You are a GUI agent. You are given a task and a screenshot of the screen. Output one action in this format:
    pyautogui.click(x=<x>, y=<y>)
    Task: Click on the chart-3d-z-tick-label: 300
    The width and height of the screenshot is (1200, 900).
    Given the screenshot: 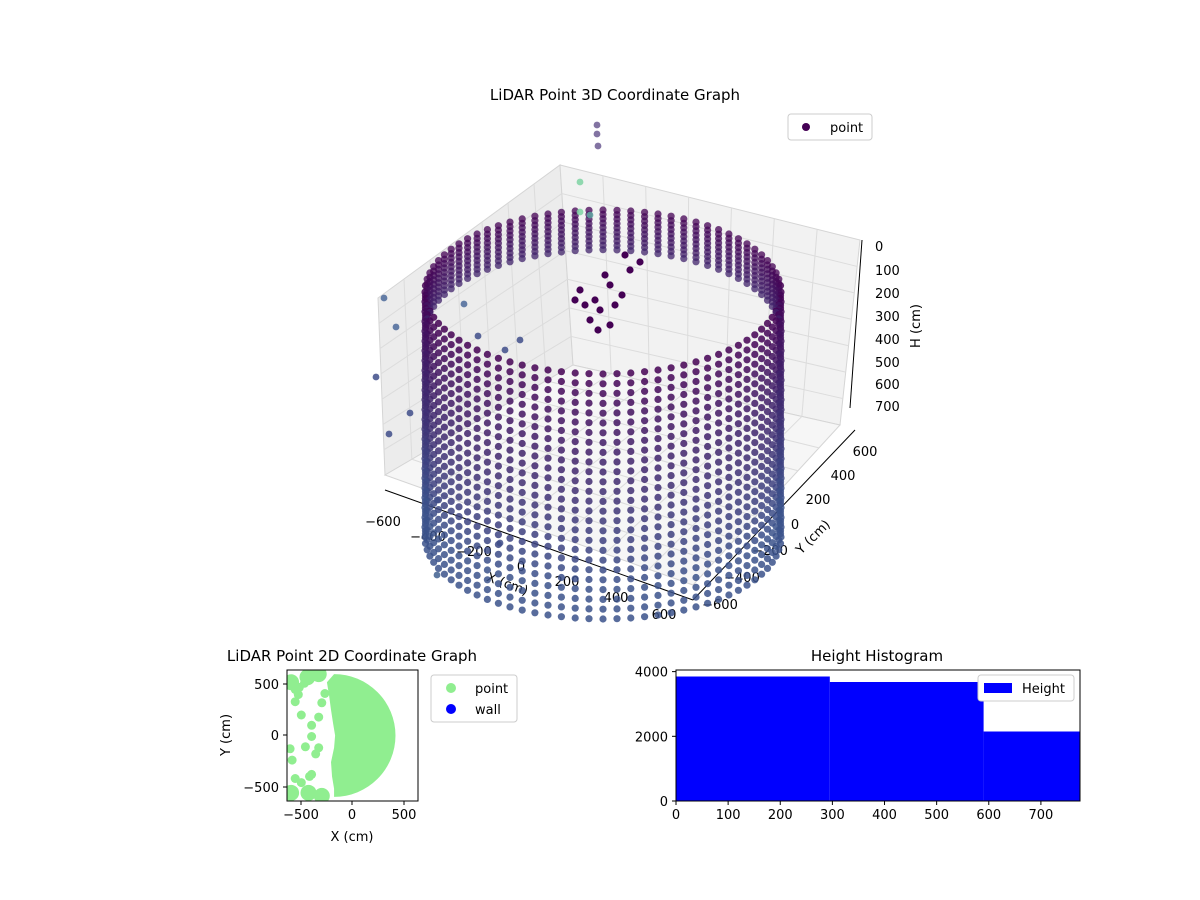 What is the action you would take?
    pyautogui.click(x=887, y=317)
    